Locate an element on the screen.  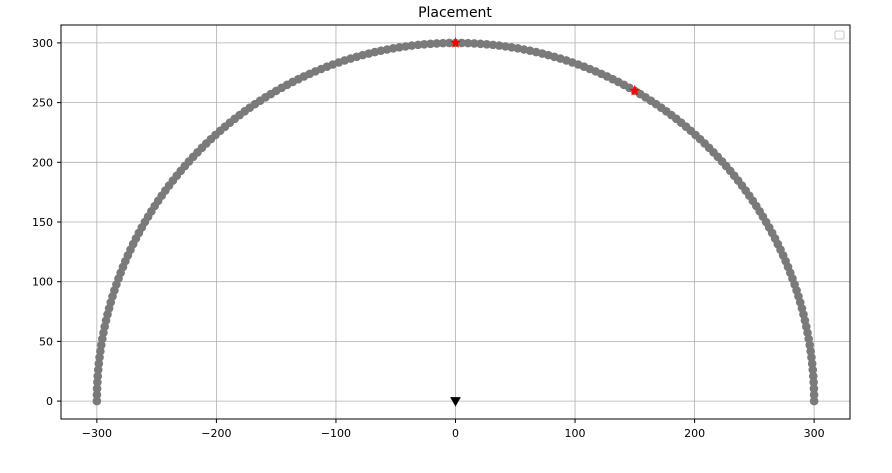
x-tick-label: 200 is located at coordinates (694, 433).